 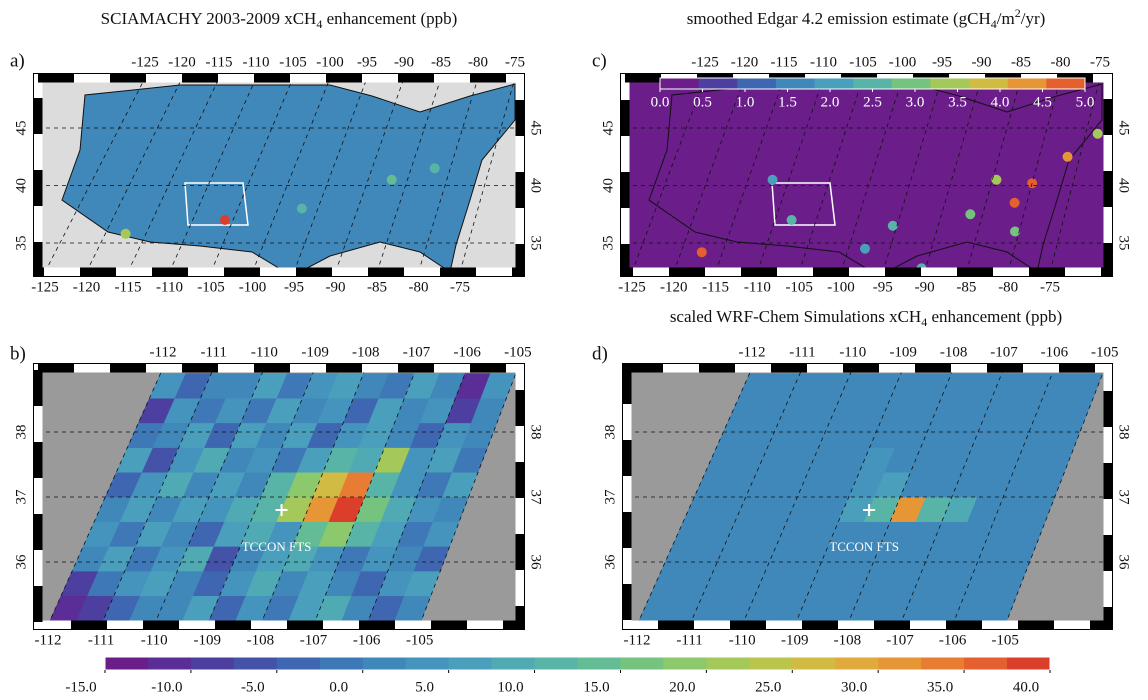 I want to click on lat-tick-label: 40, so click(x=1124, y=185).